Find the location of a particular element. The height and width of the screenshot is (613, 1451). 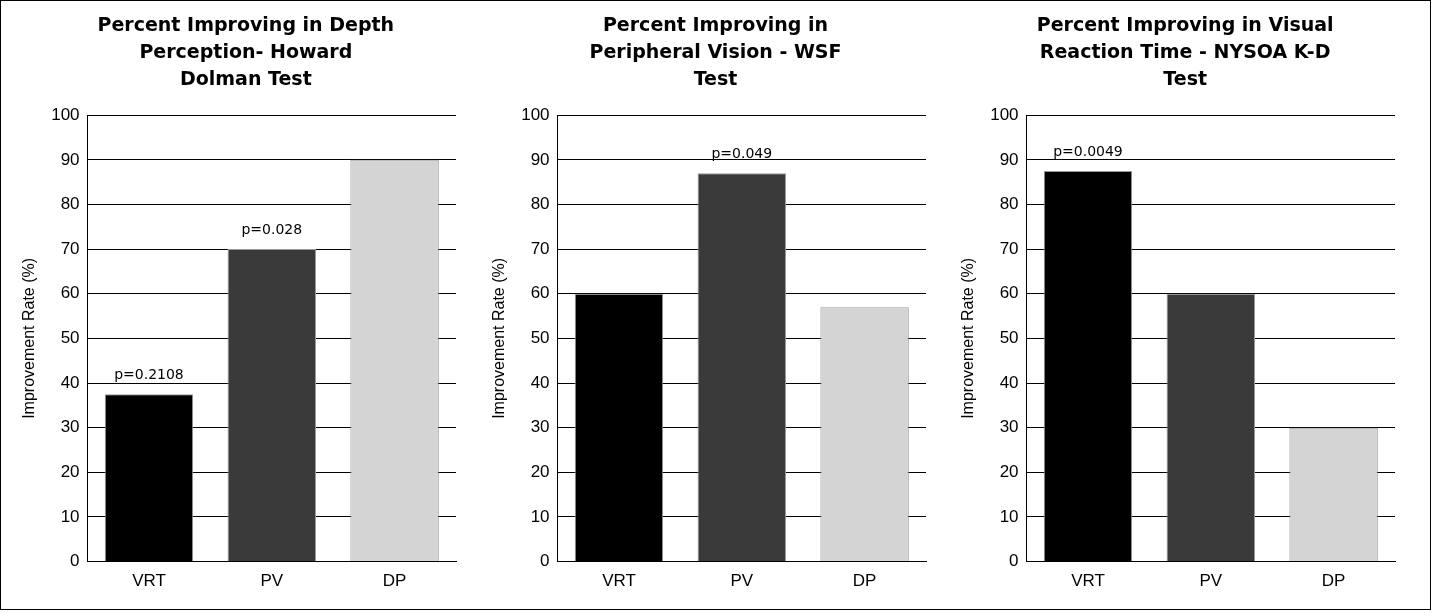

annotation: p=0.2108 is located at coordinates (148, 373).